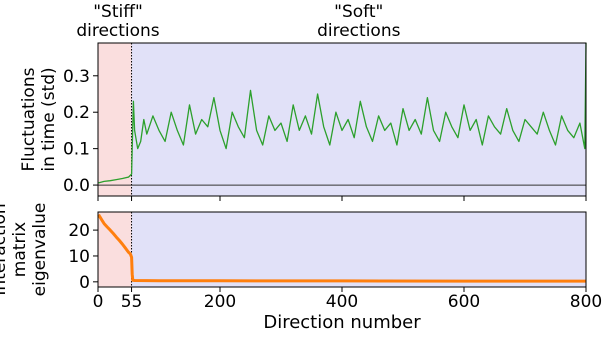 This screenshot has height=337, width=607. What do you see at coordinates (5, 249) in the screenshot?
I see `ylabel-line-1-0: Interaction` at bounding box center [5, 249].